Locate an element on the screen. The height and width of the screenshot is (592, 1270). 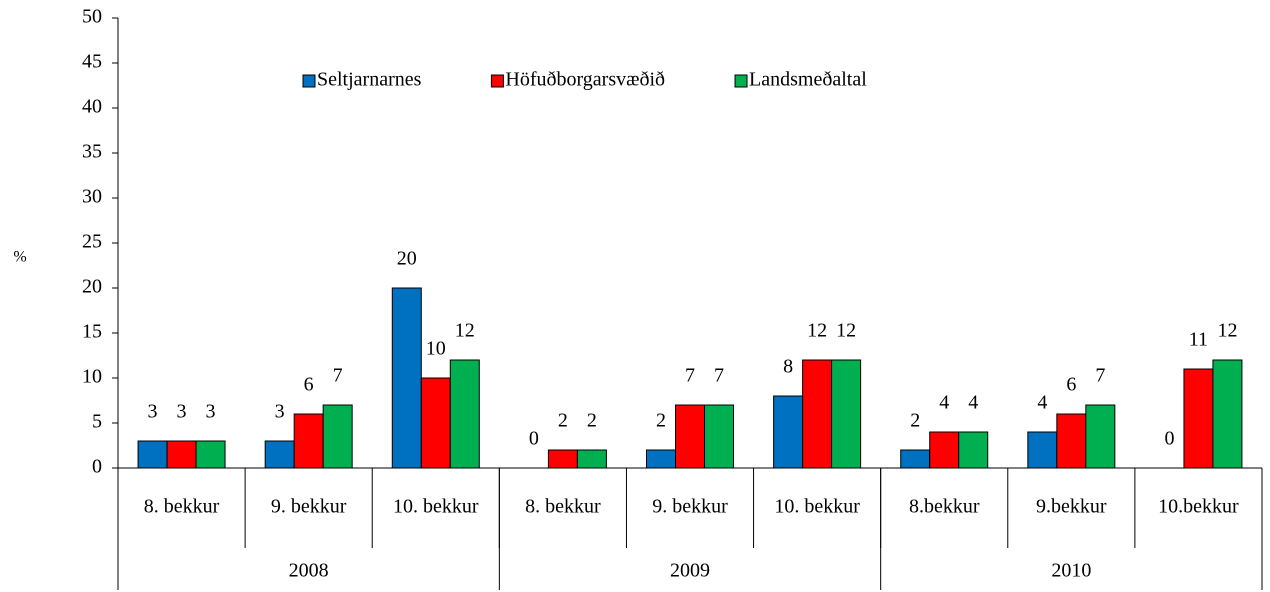
y-tick-label: 30 is located at coordinates (92, 197).